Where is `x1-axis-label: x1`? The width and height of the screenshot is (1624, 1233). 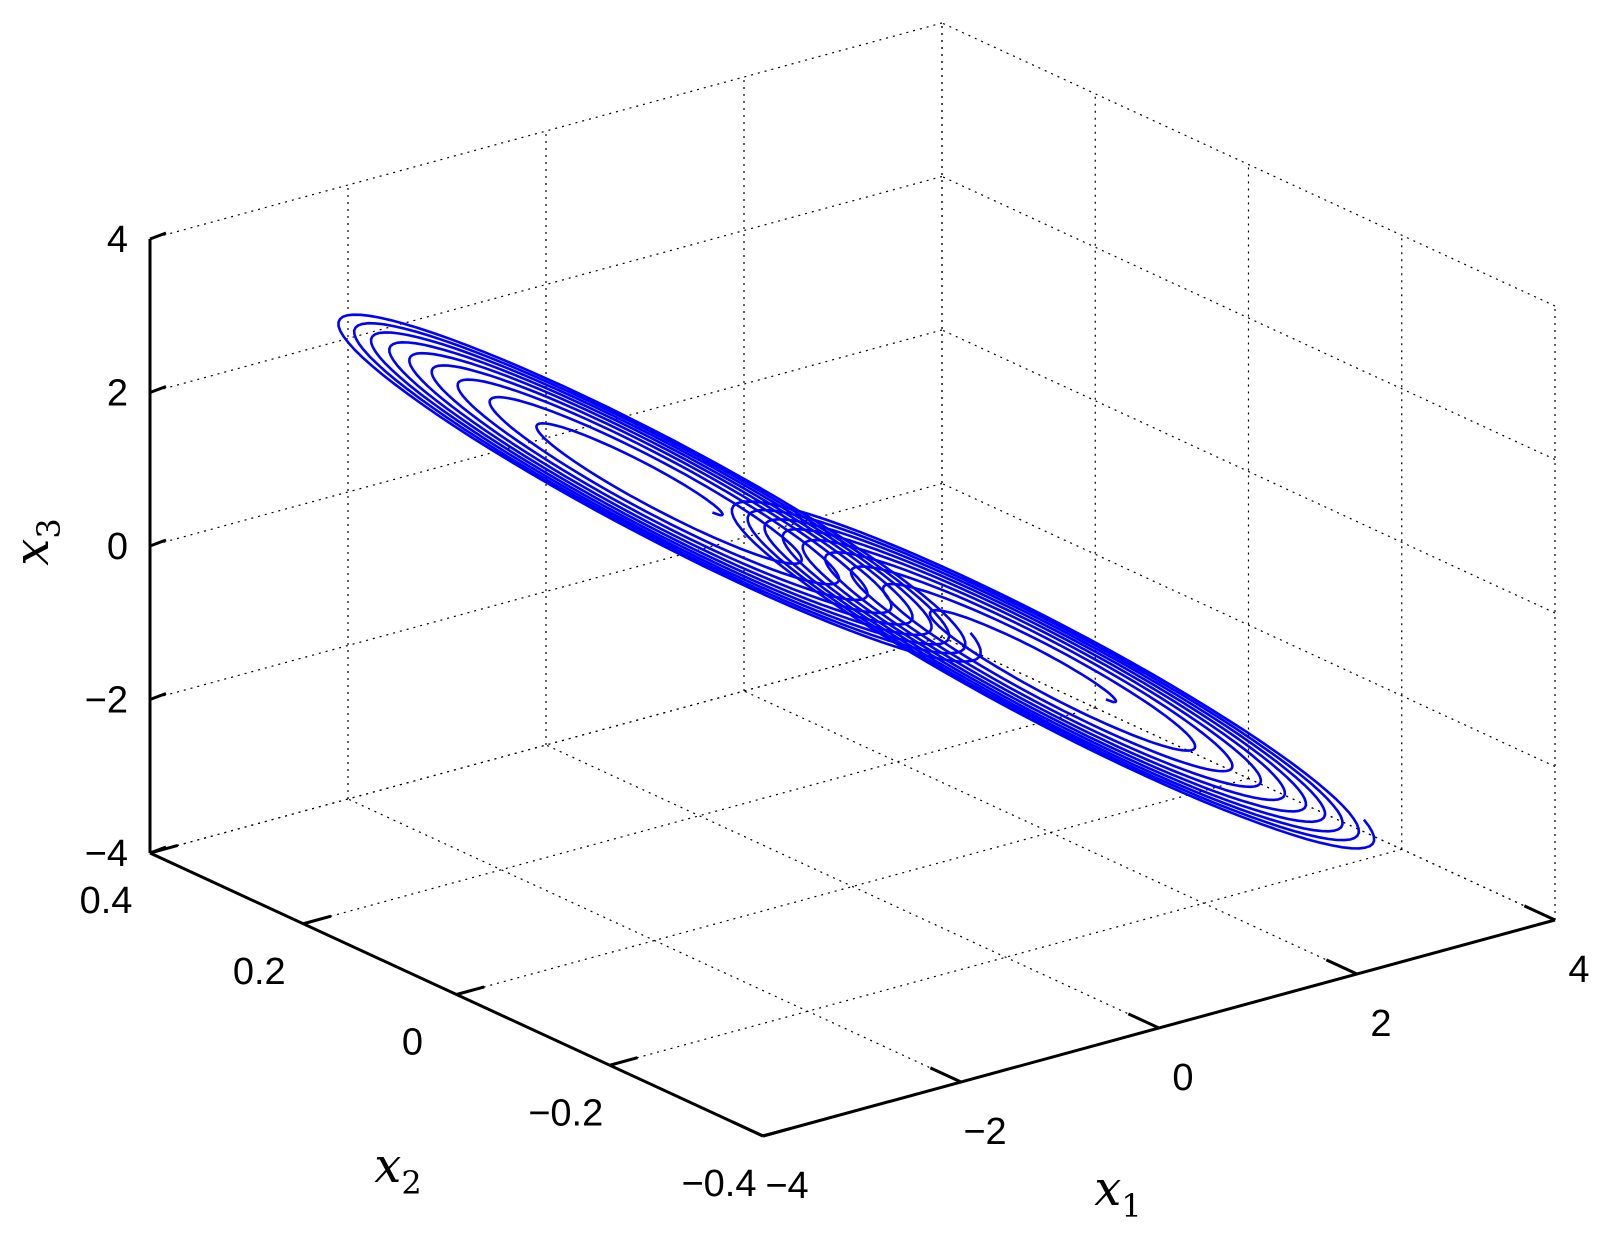
x1-axis-label: x1 is located at coordinates (1117, 1193).